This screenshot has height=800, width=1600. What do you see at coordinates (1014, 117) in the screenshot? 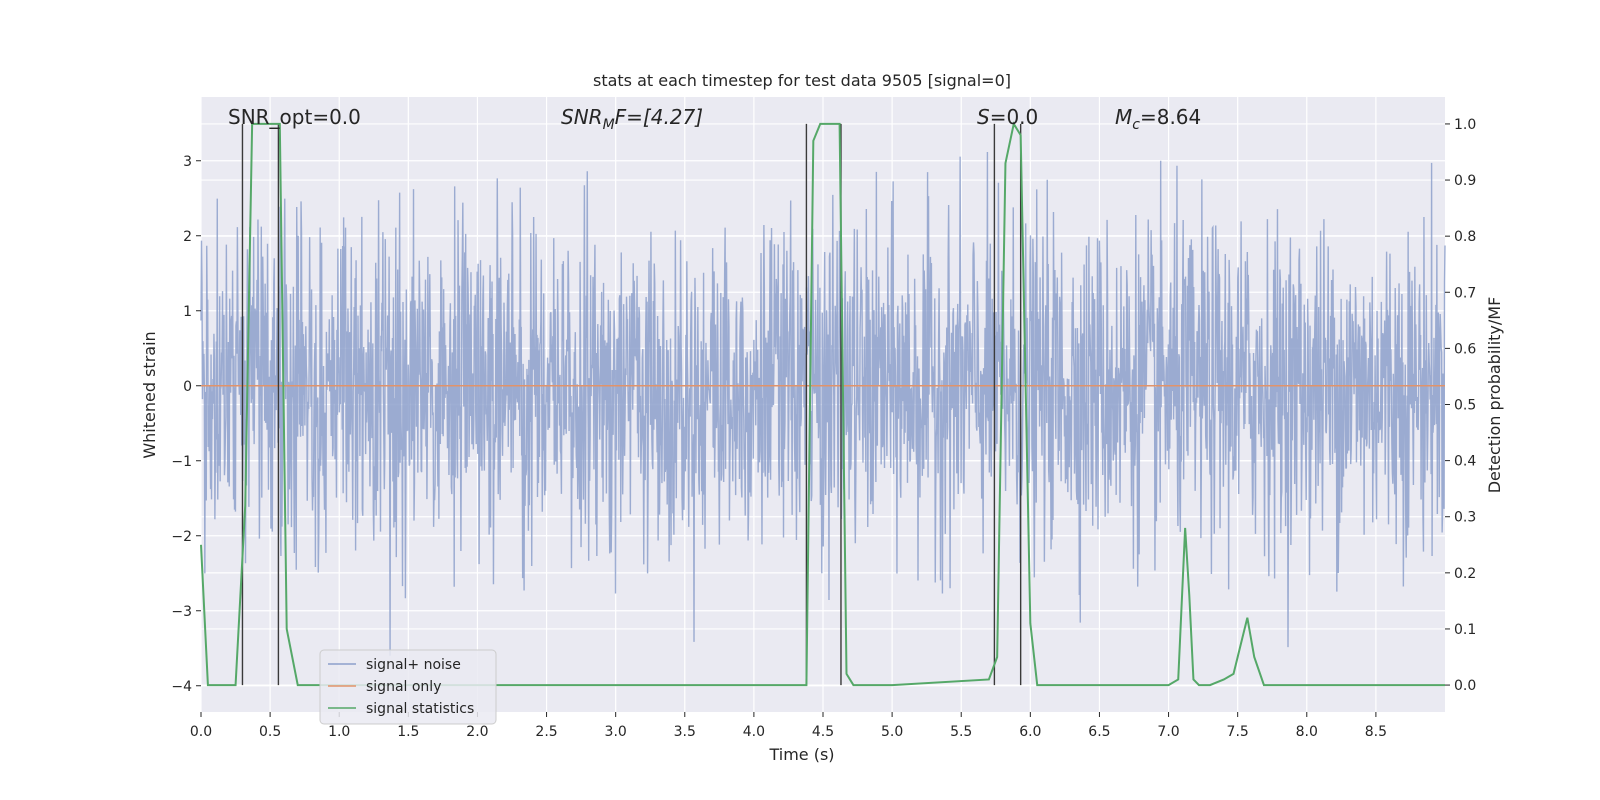
I see `annotation-s-rest: =0.0` at bounding box center [1014, 117].